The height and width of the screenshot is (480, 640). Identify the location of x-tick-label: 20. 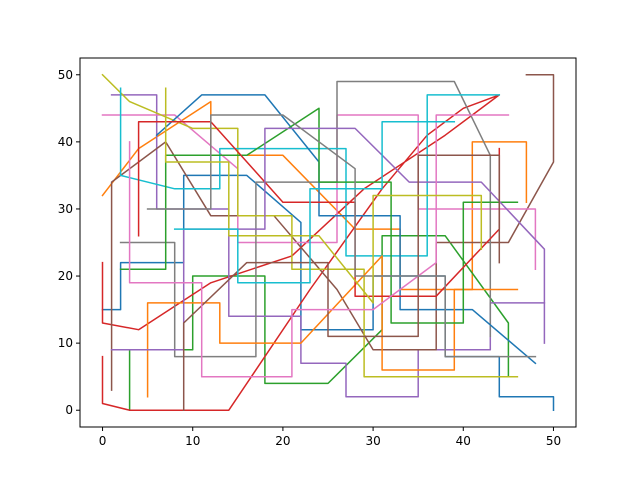
(282, 441).